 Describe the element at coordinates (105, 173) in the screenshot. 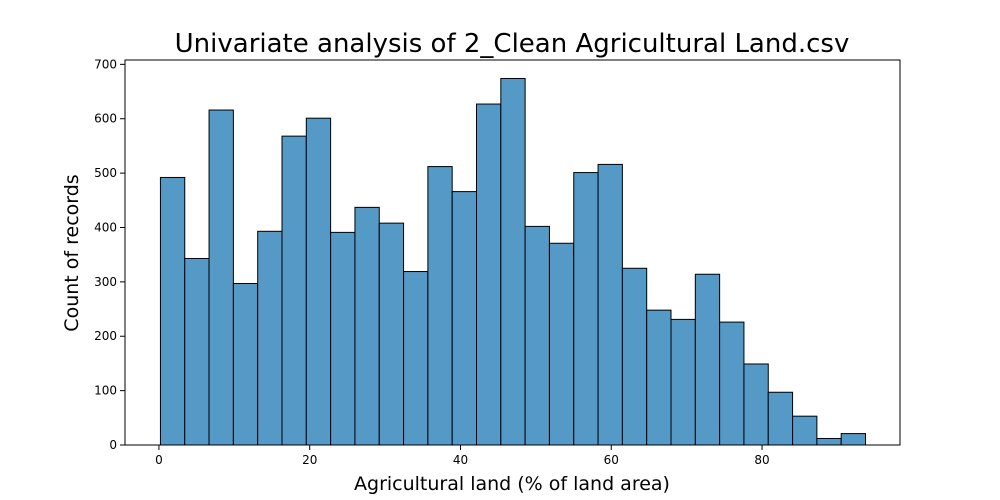

I see `y-tick-label: 500` at that location.